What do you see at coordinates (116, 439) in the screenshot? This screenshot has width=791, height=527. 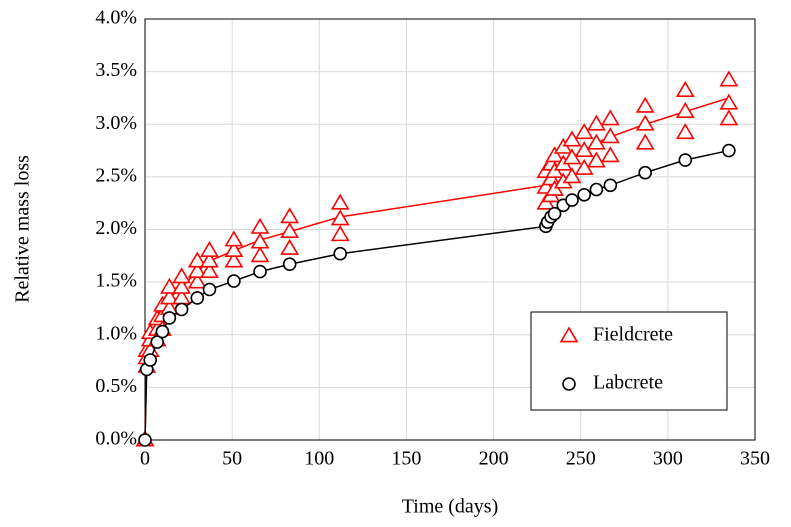 I see `y-tick-label: 0.0%` at bounding box center [116, 439].